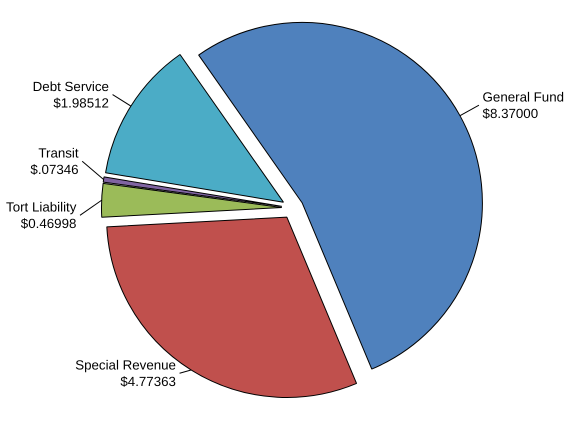  What do you see at coordinates (510, 113) in the screenshot?
I see `data-label: $8.37000` at bounding box center [510, 113].